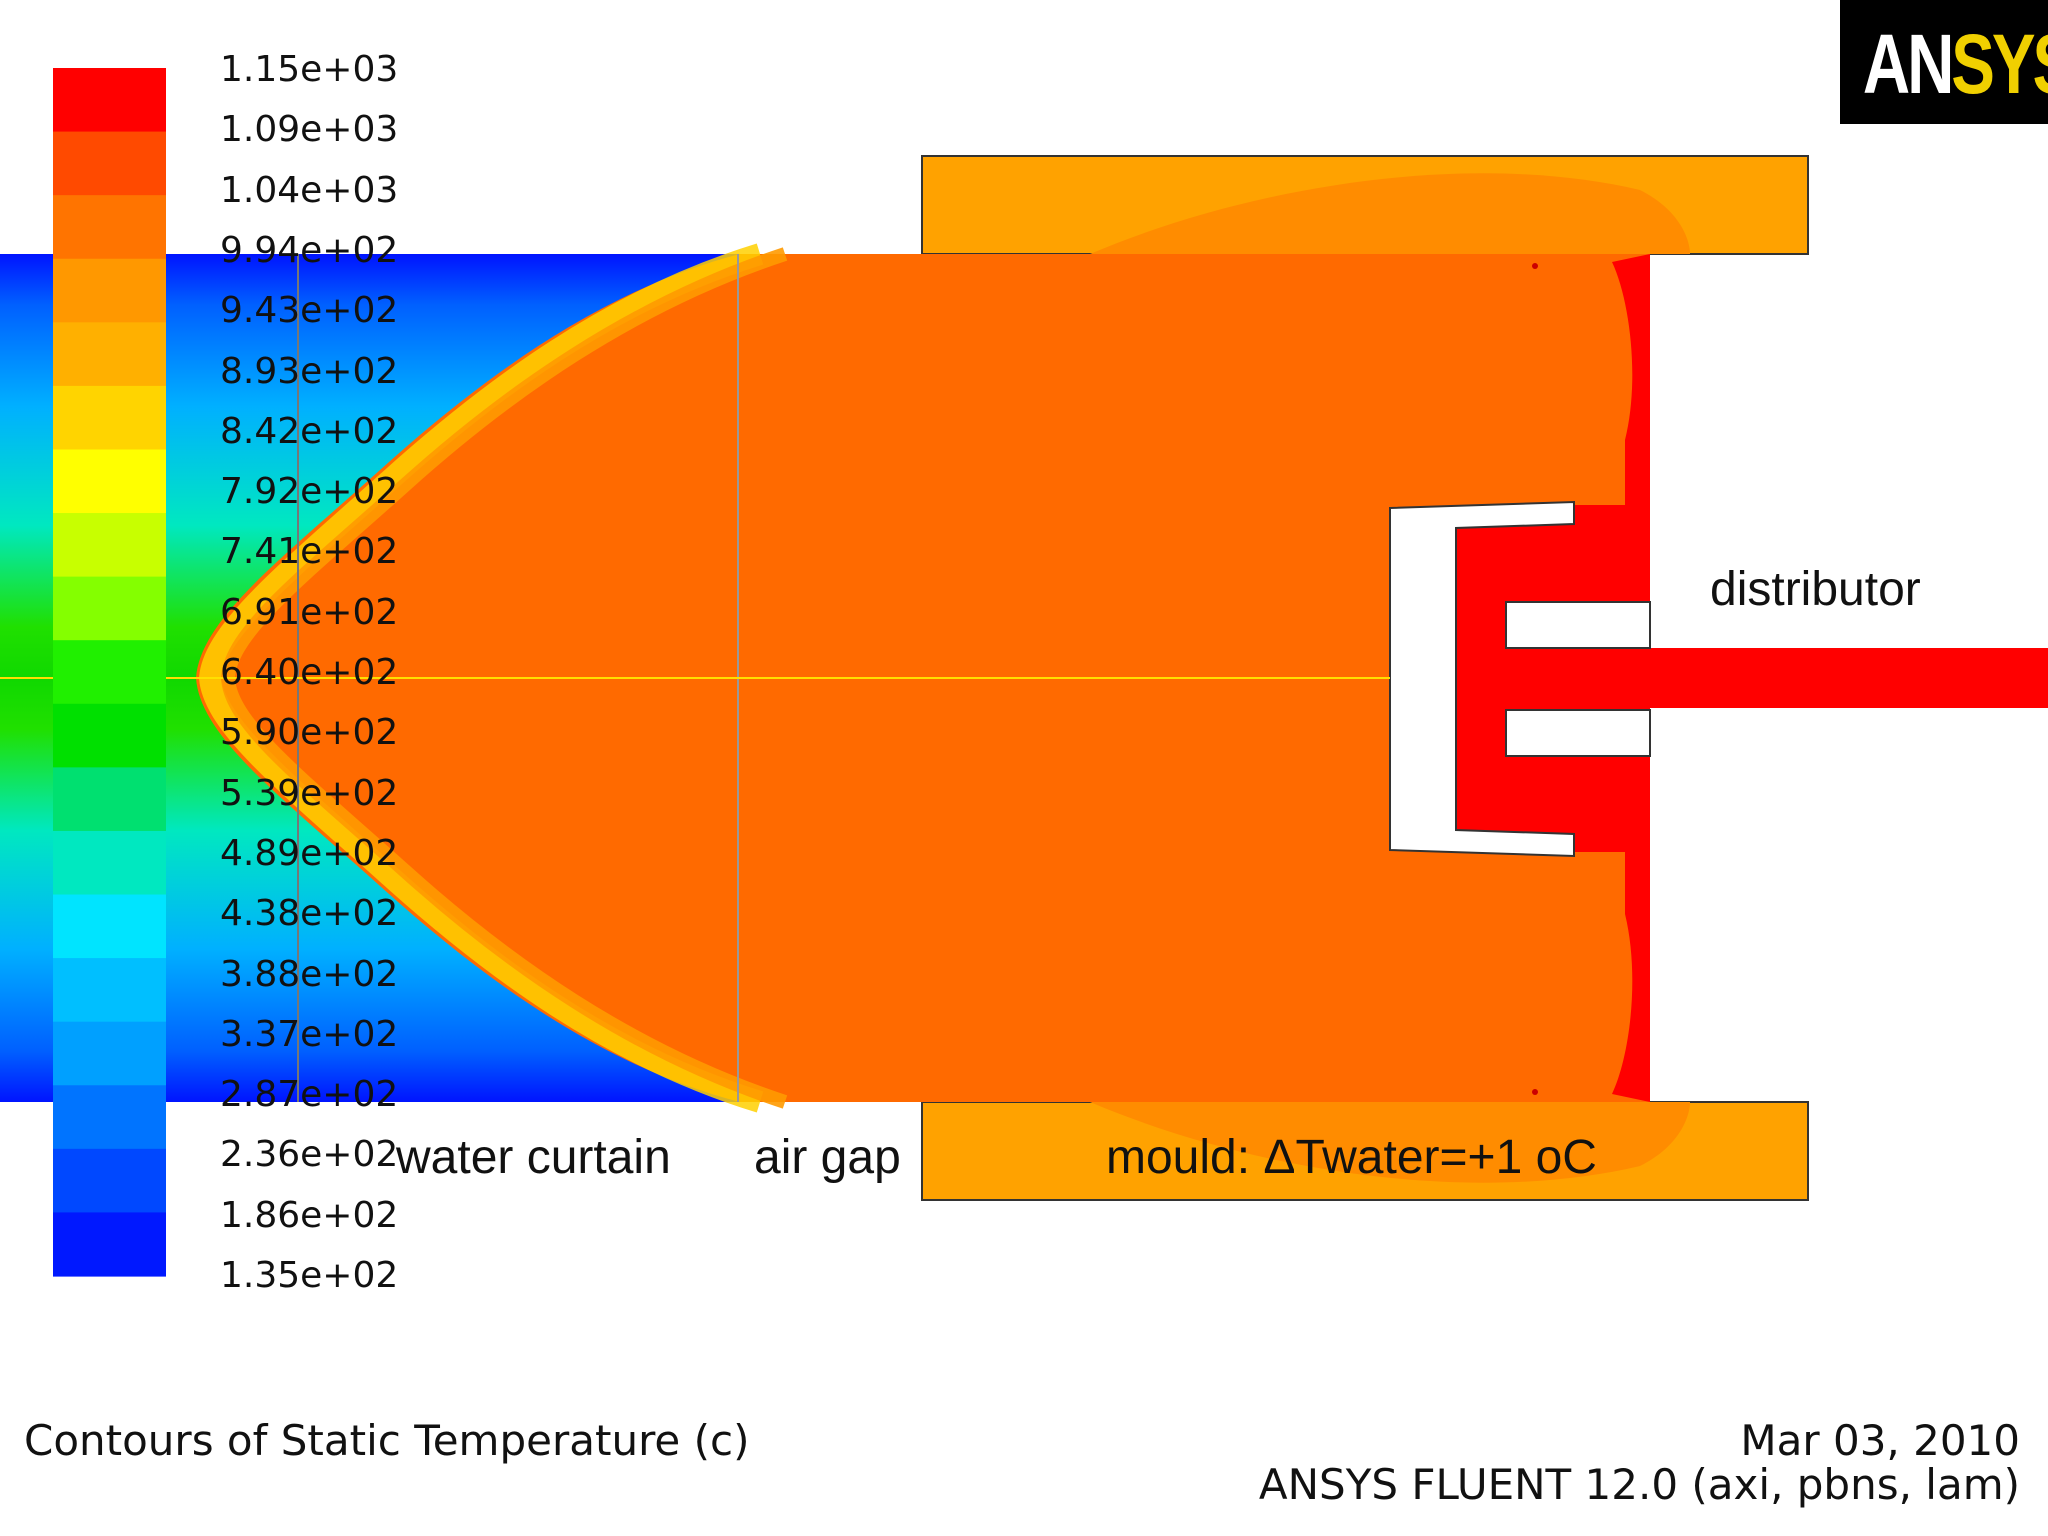  I want to click on mould-top-warm-zone, so click(1390, 213).